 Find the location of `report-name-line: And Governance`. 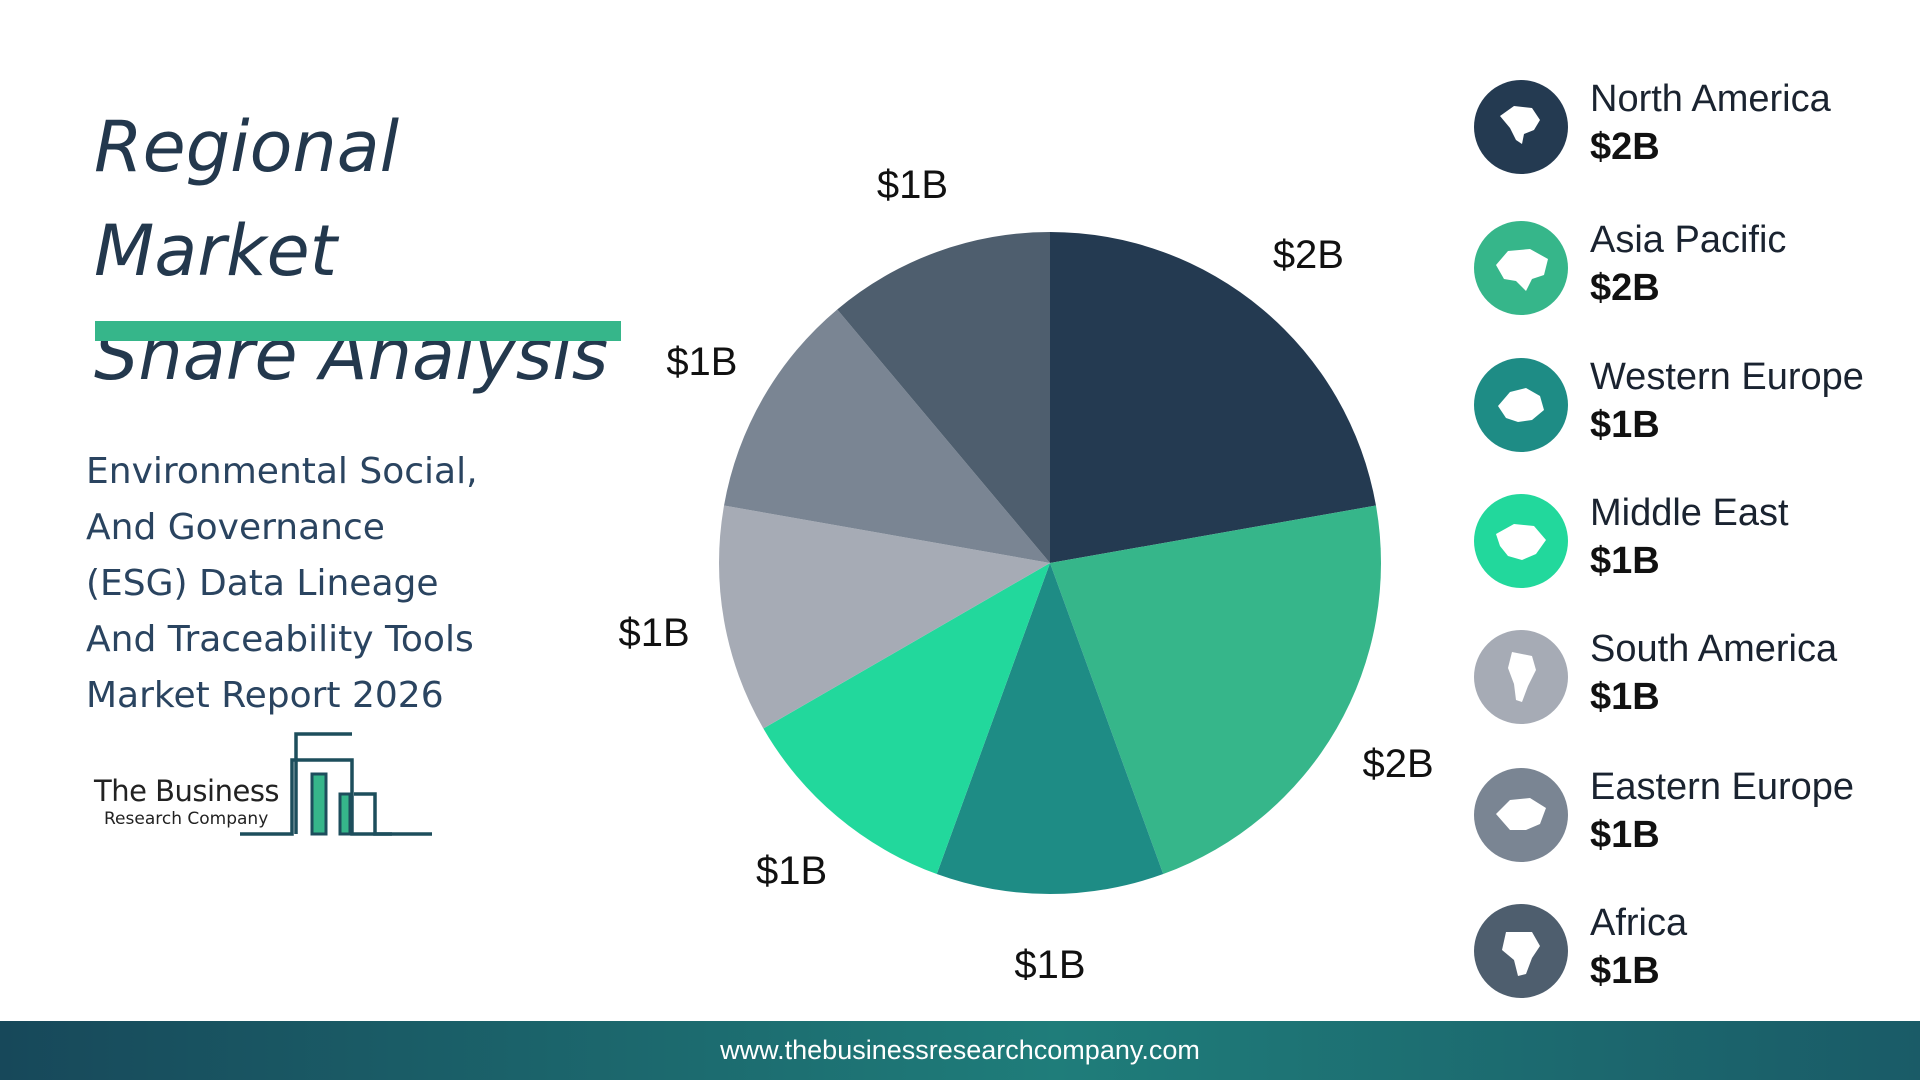

report-name-line: And Governance is located at coordinates (235, 527).